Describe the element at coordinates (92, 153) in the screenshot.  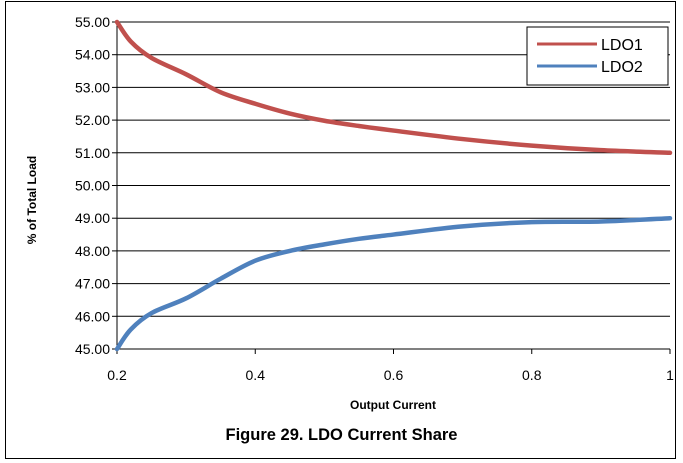
I see `y-tick-label: 51.00` at that location.